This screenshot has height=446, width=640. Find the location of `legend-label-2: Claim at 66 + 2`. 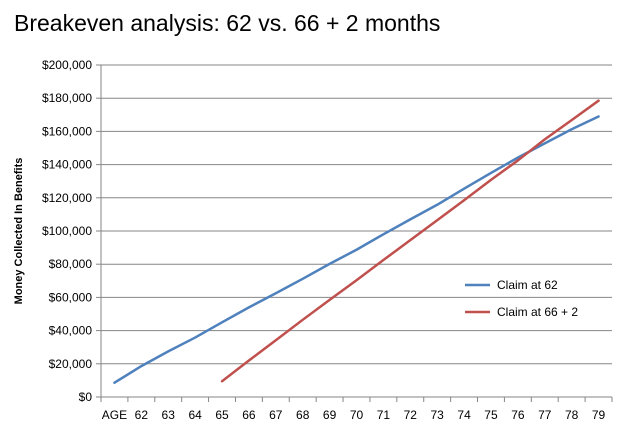

legend-label-2: Claim at 66 + 2 is located at coordinates (537, 312).